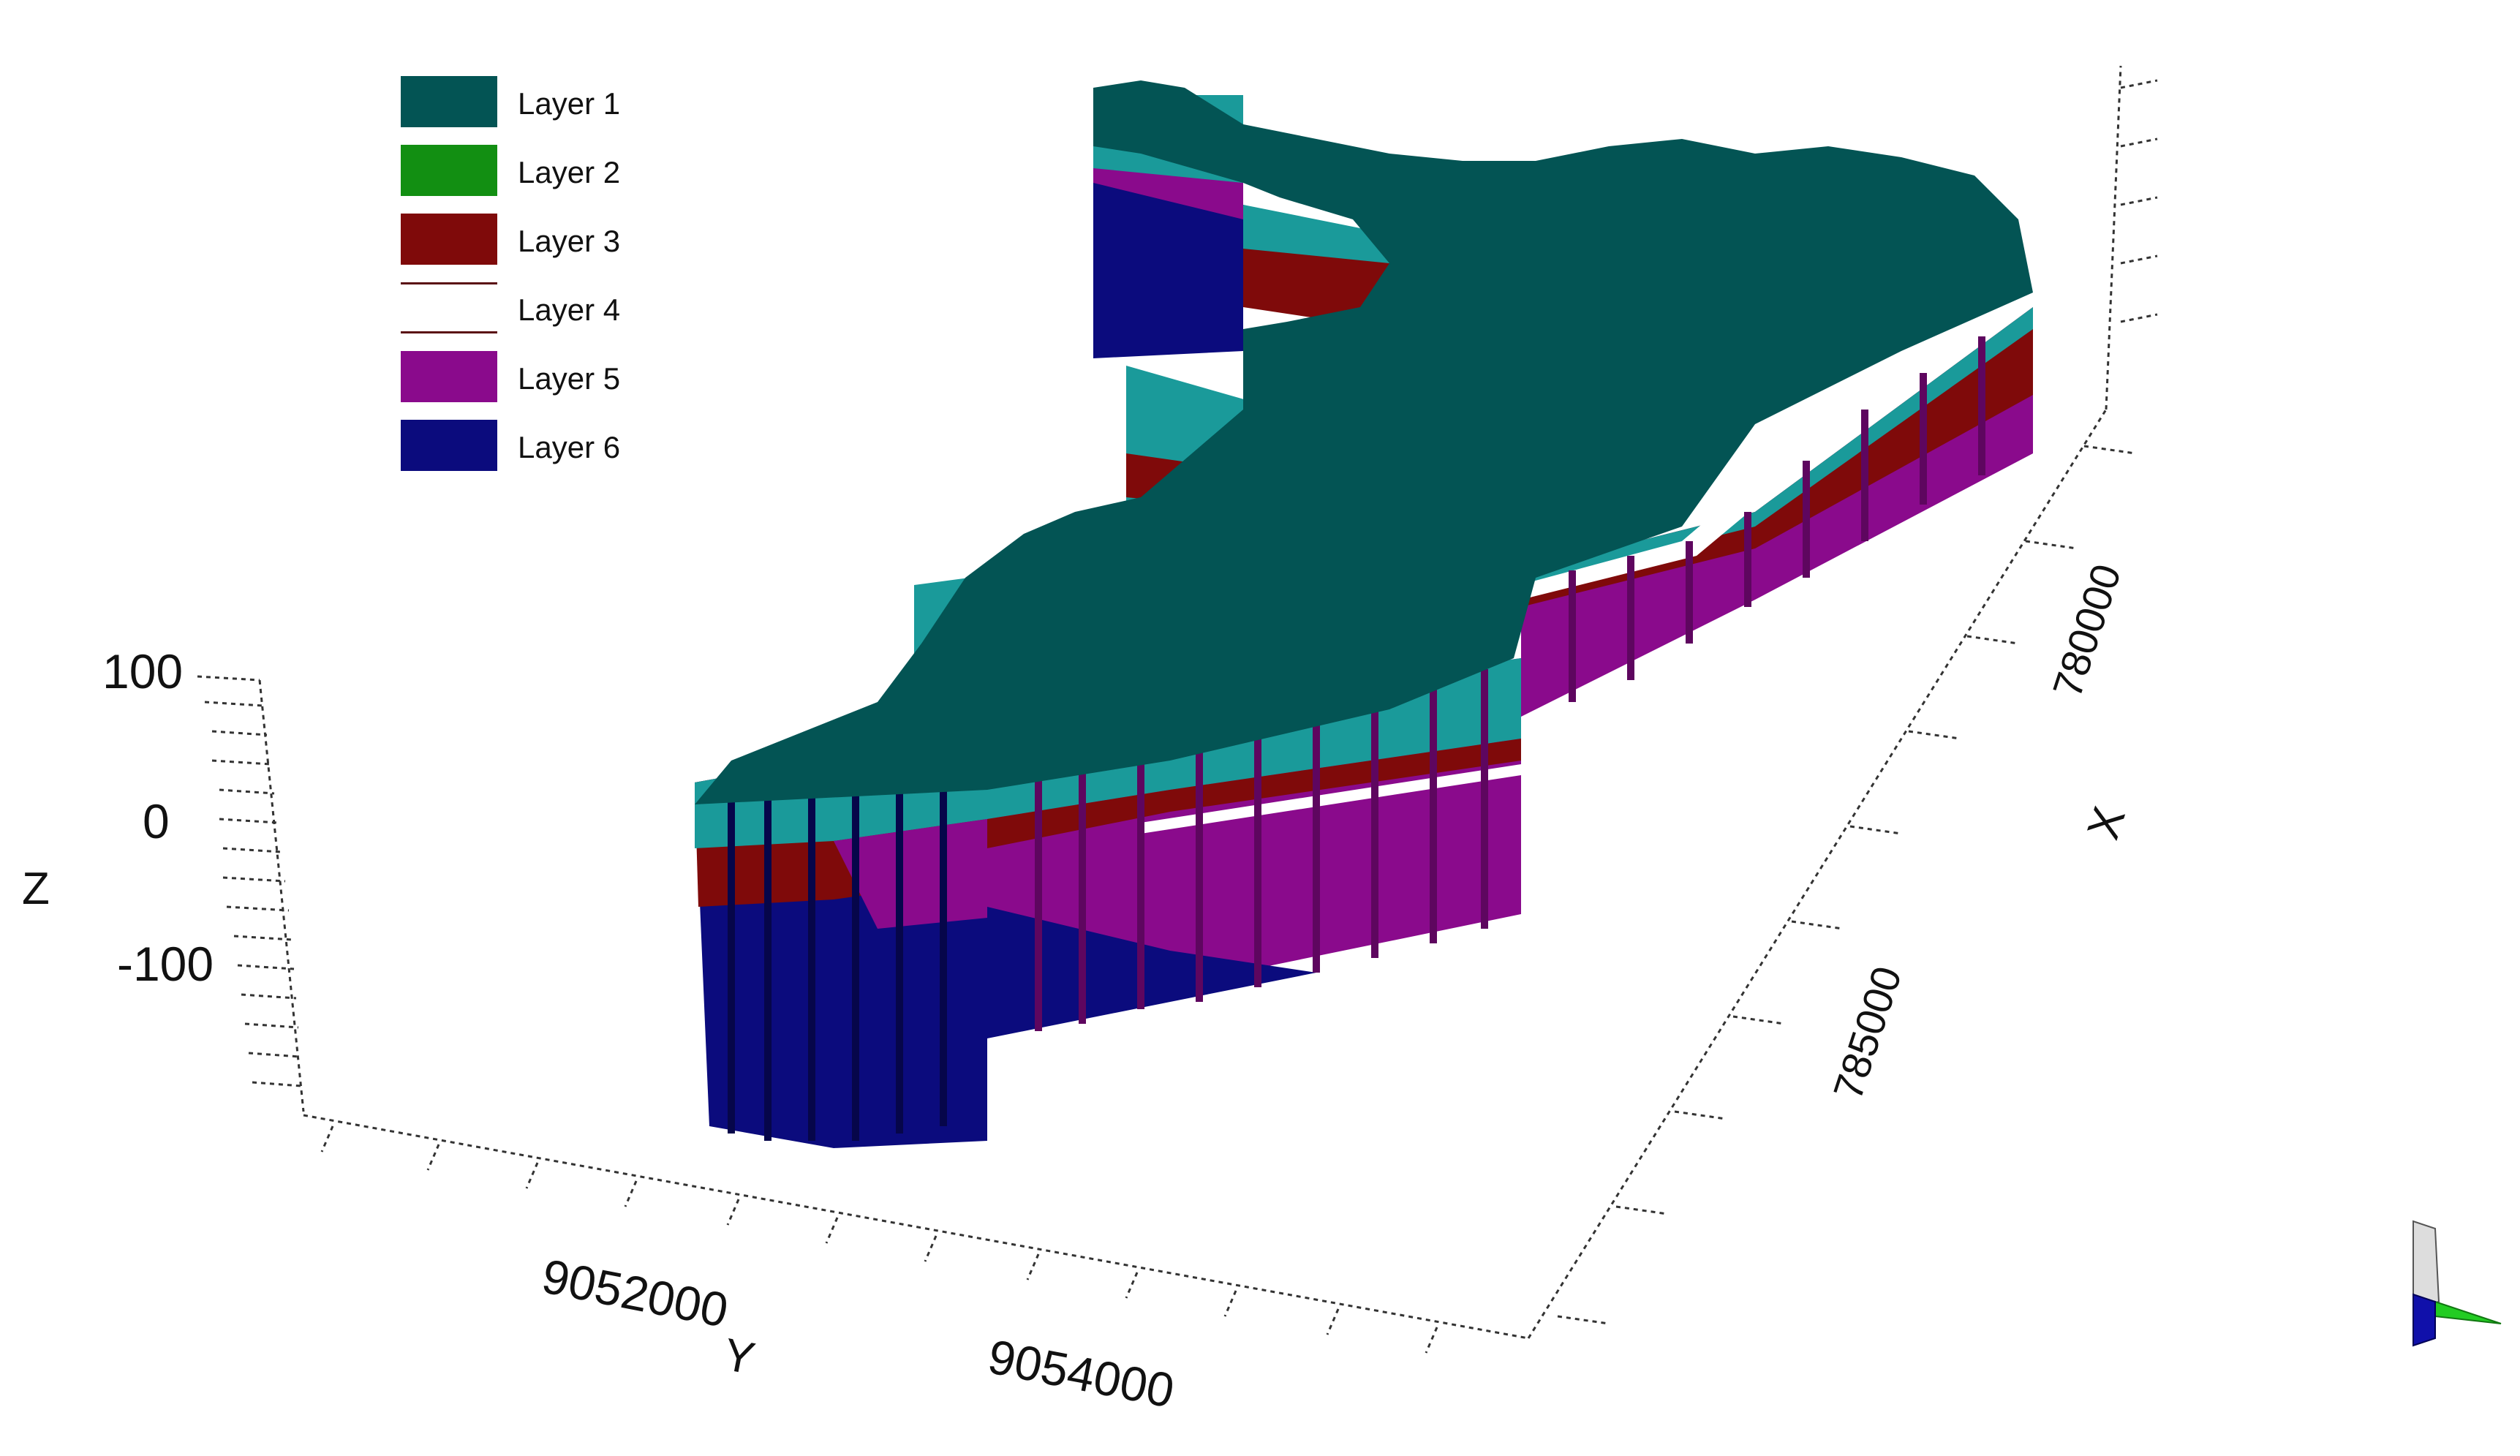 The image size is (2520, 1456). What do you see at coordinates (569, 241) in the screenshot?
I see `legend-label: Layer 3` at bounding box center [569, 241].